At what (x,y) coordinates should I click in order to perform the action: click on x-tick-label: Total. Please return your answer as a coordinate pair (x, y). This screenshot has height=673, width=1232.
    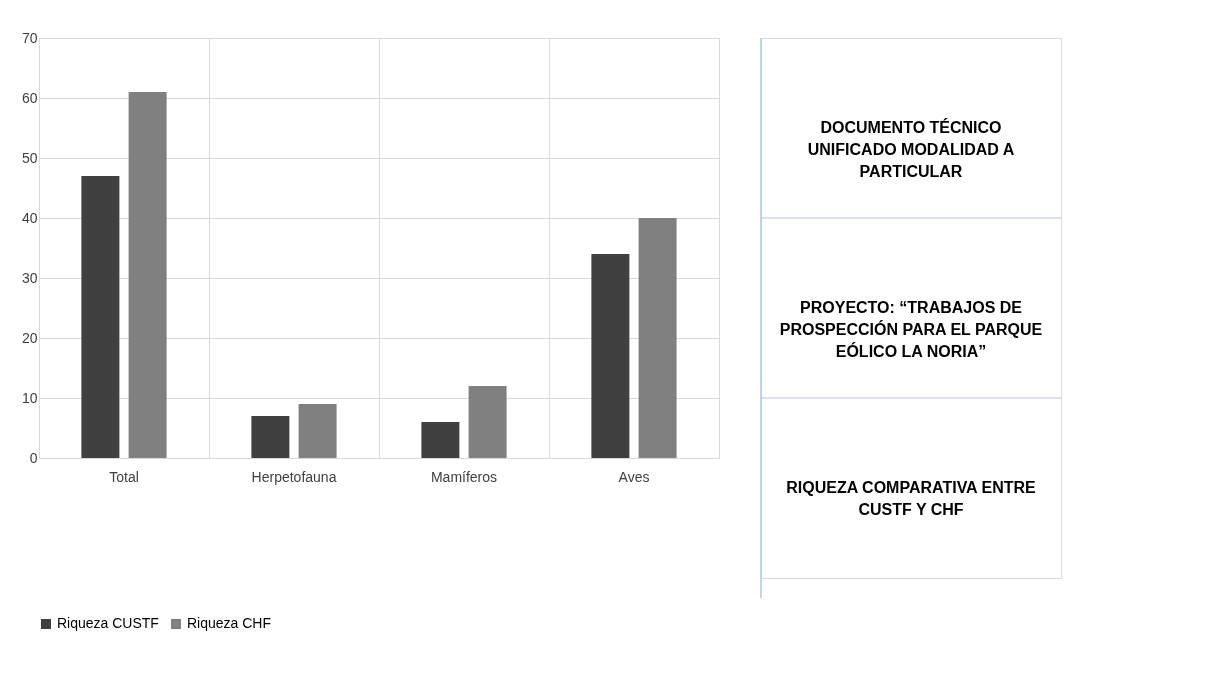
    Looking at the image, I should click on (124, 476).